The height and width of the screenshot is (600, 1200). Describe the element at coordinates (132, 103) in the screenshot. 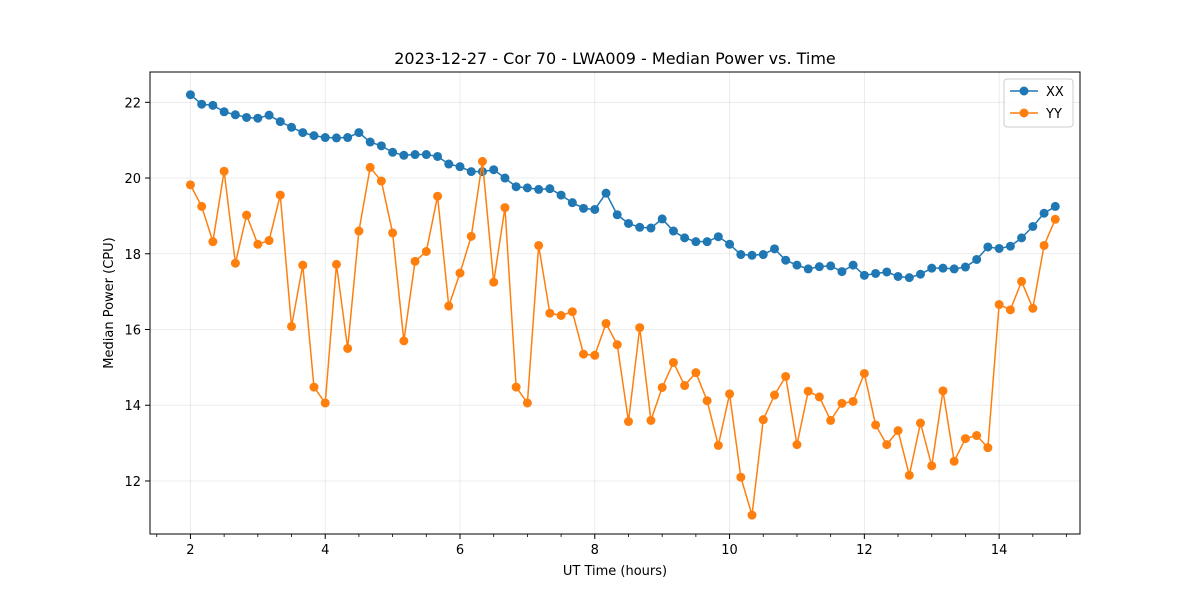

I see `y-tick-label: 22` at that location.